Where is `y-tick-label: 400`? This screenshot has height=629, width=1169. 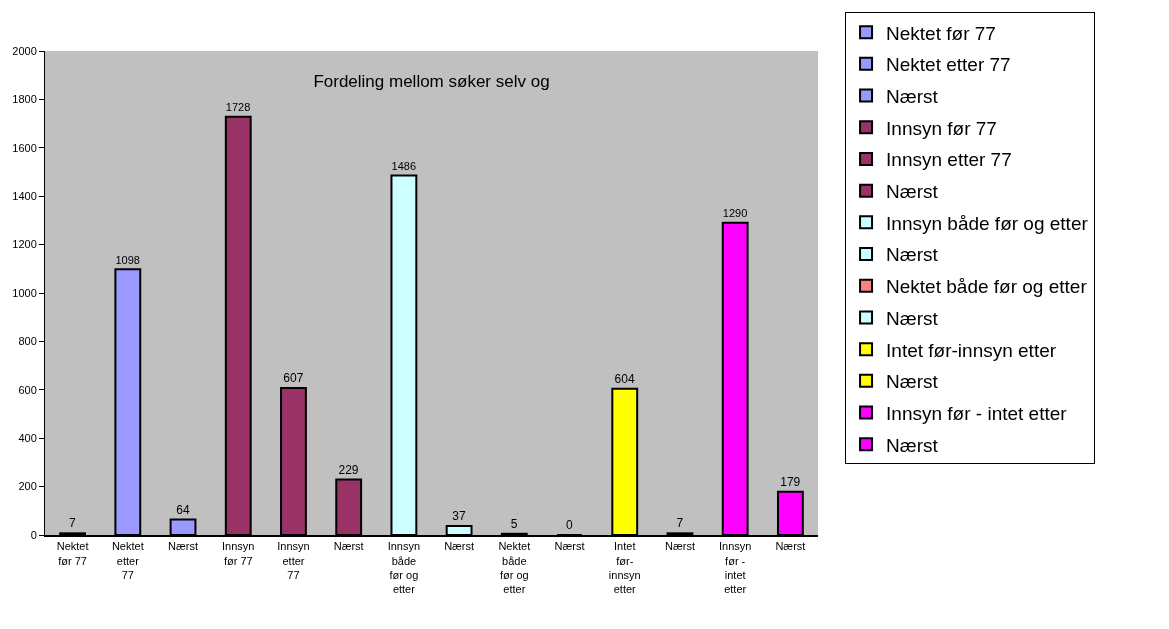
y-tick-label: 400 is located at coordinates (27, 438).